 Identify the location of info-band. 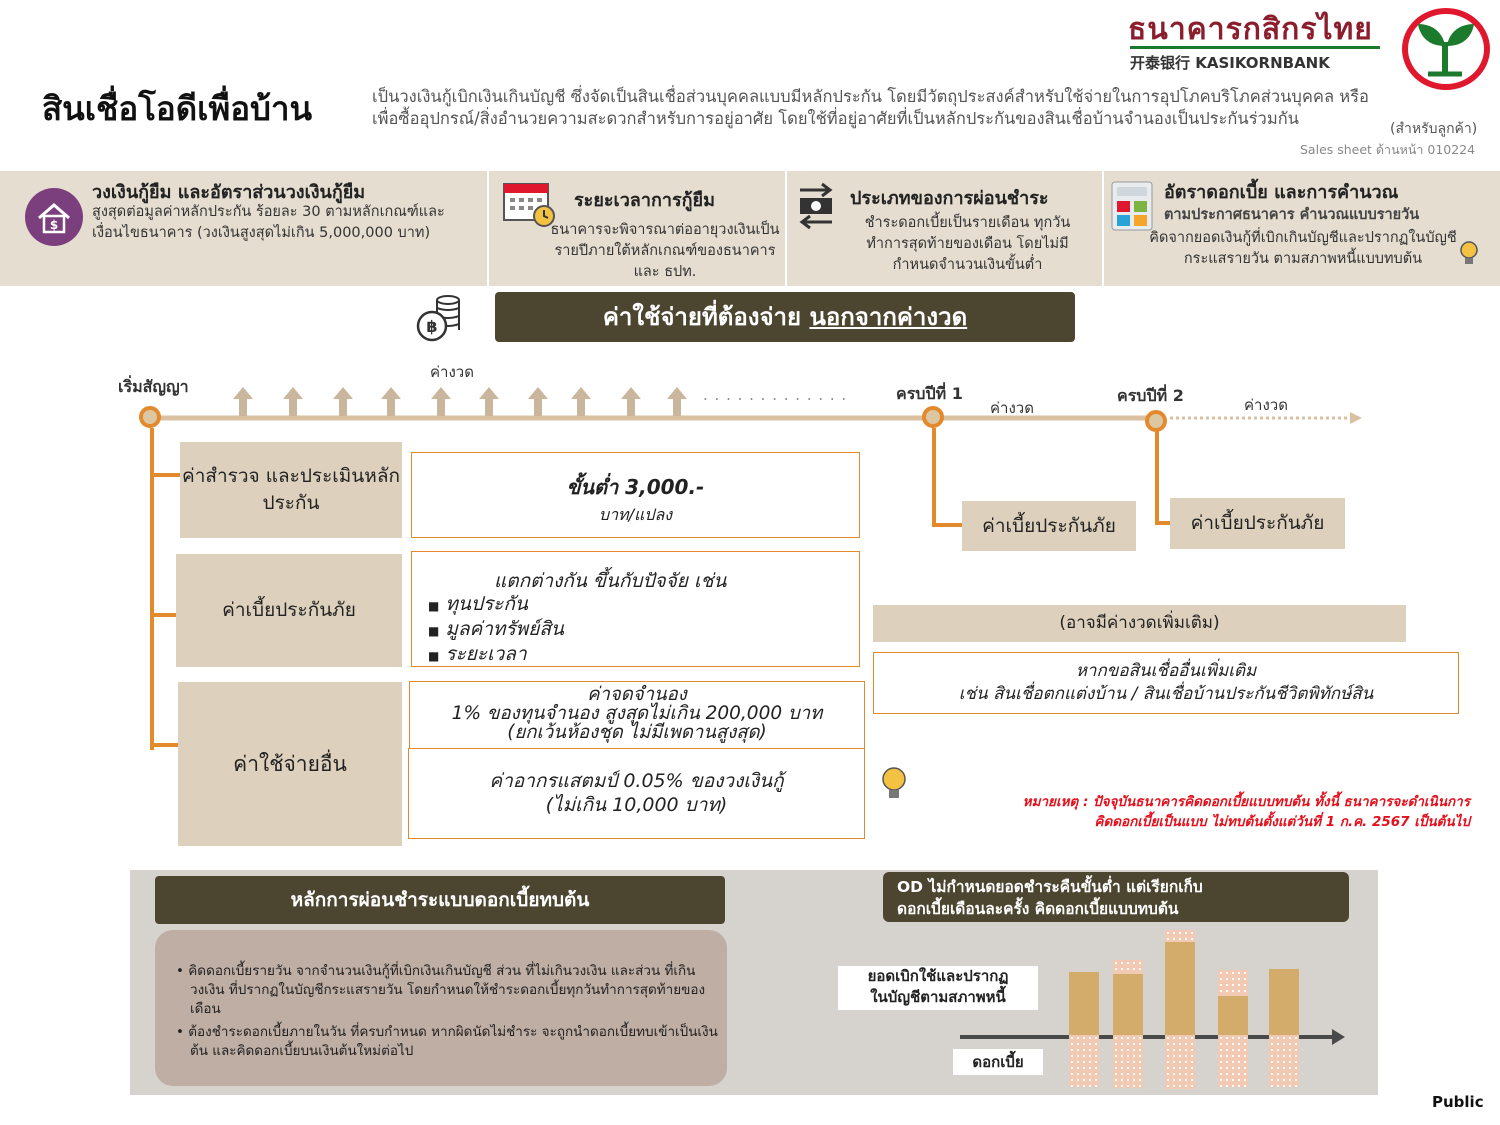
(750, 228).